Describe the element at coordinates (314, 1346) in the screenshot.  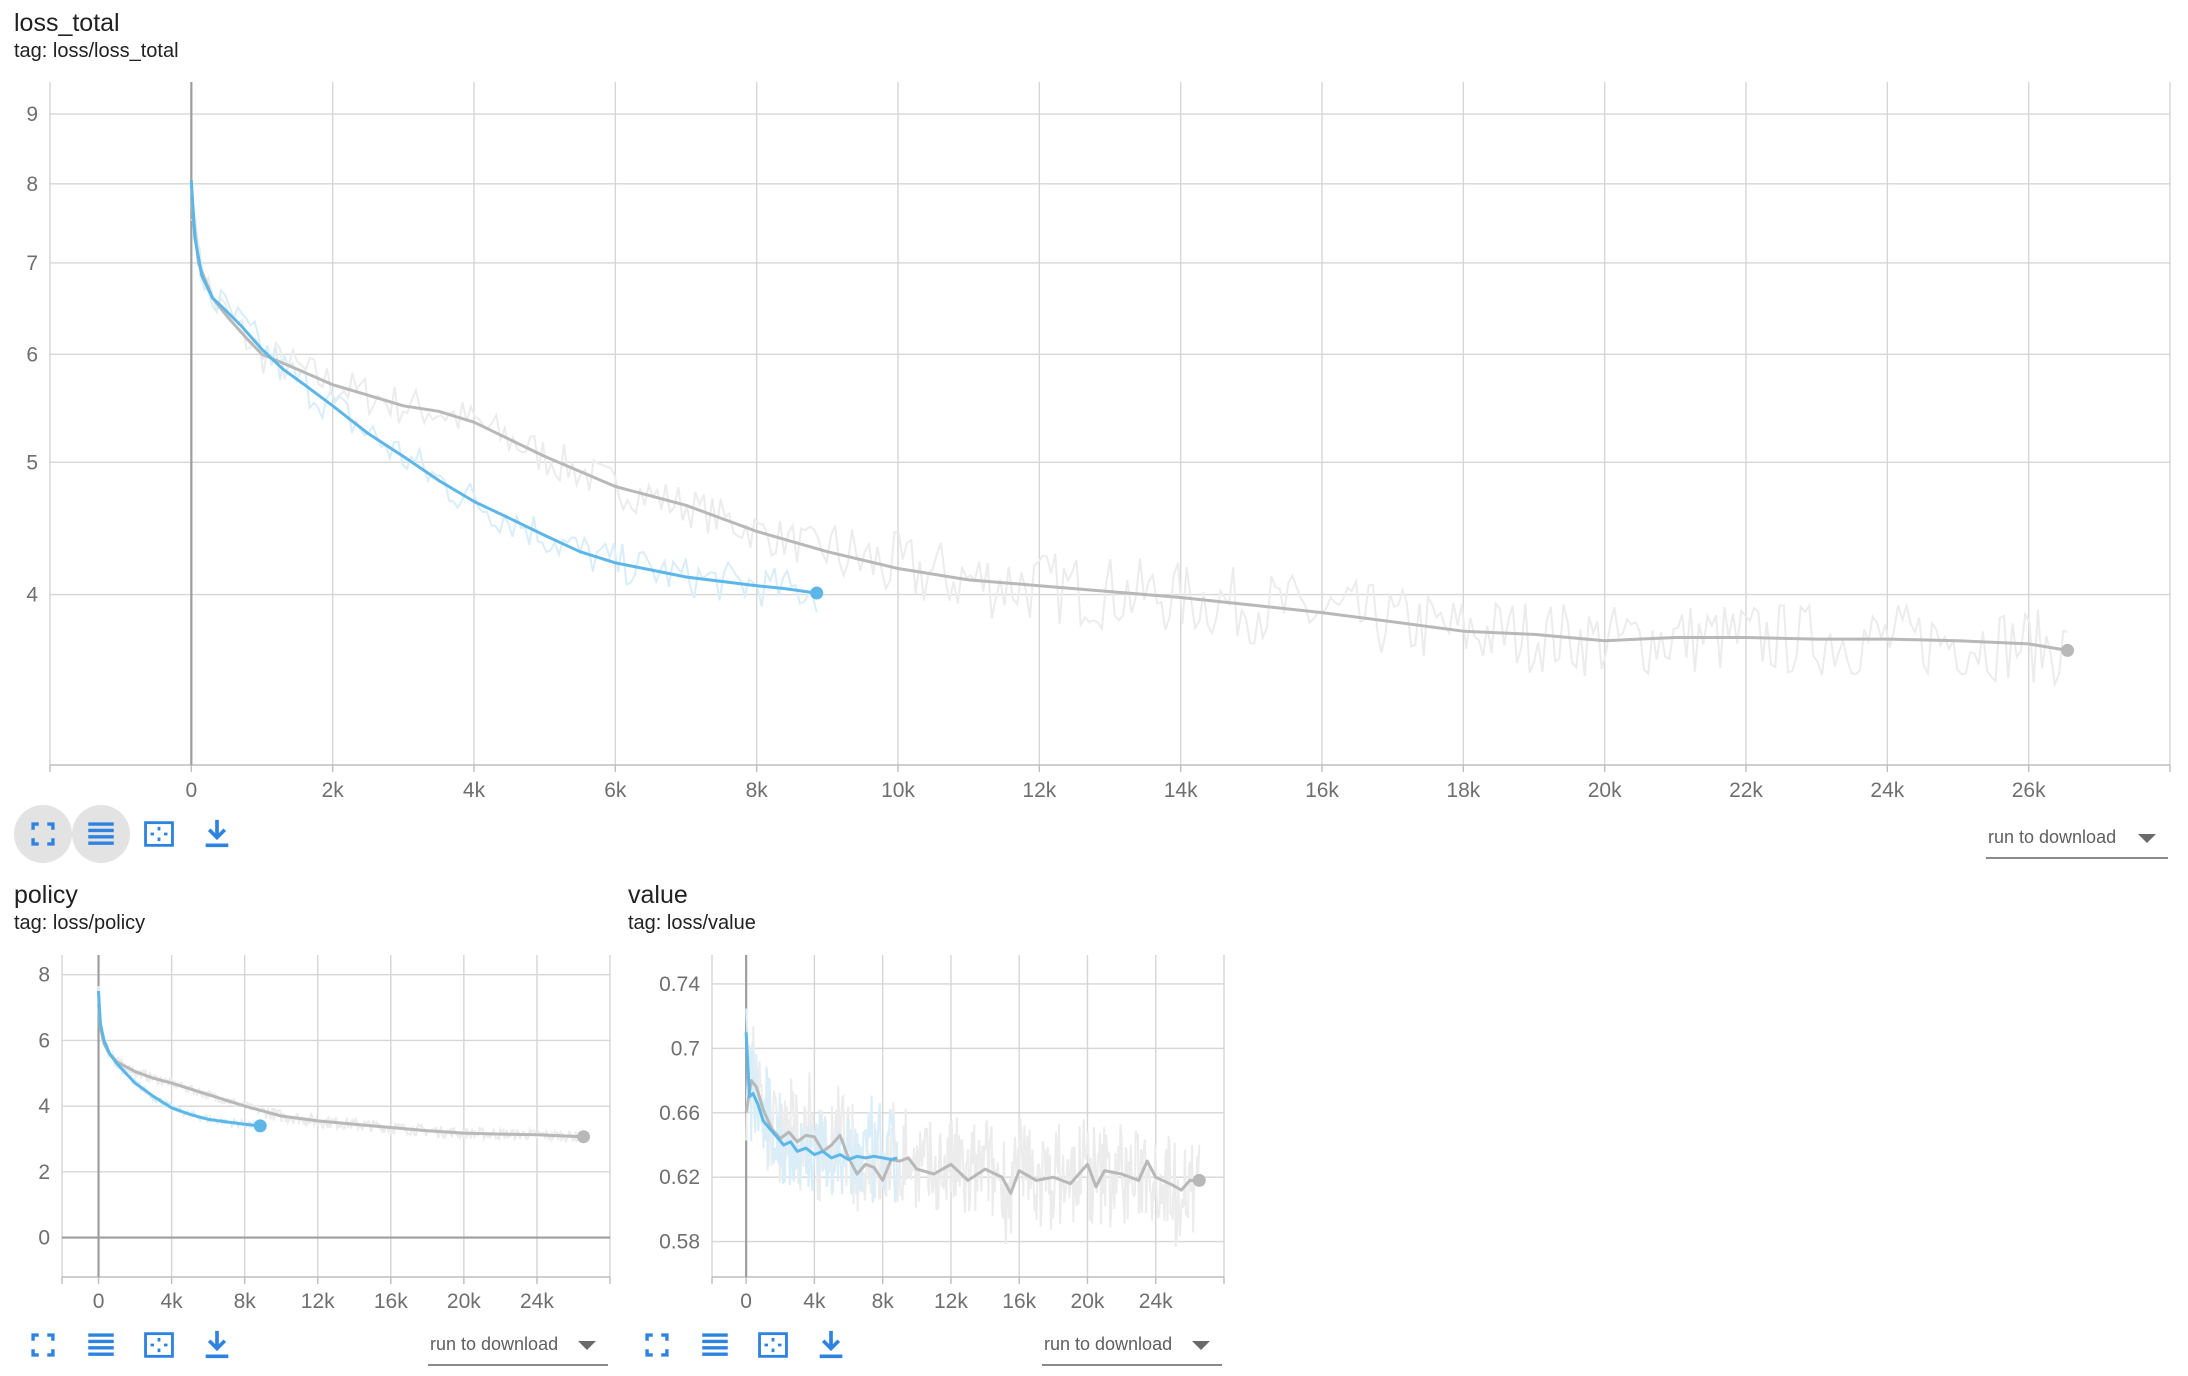
I see `toolbar-policy: run to download` at that location.